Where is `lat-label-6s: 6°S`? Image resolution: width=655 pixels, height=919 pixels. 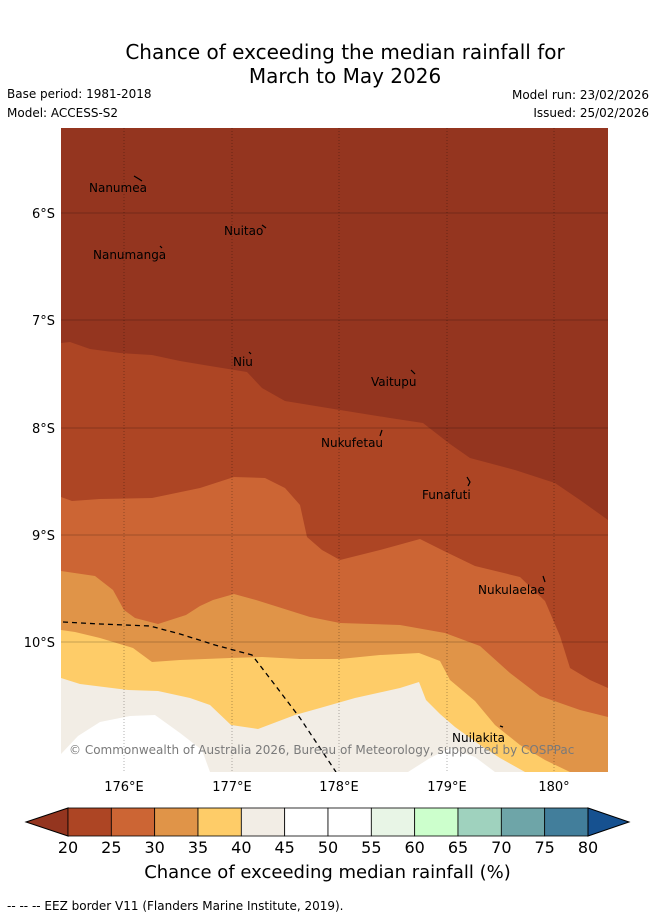 lat-label-6s: 6°S is located at coordinates (43, 214).